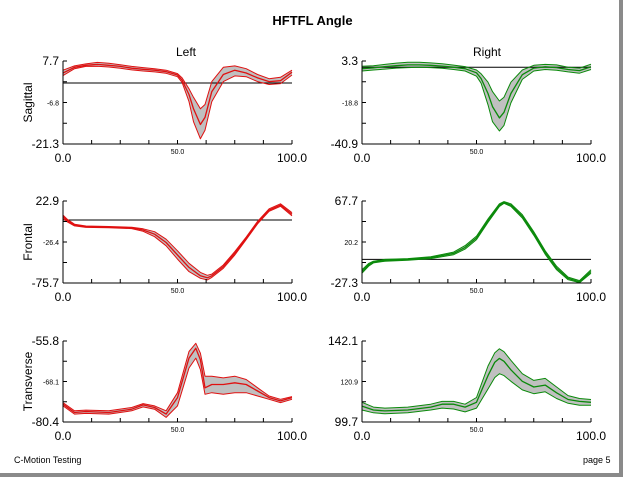 This screenshot has width=625, height=479. Describe the element at coordinates (186, 52) in the screenshot. I see `column-title-left: Left` at that location.